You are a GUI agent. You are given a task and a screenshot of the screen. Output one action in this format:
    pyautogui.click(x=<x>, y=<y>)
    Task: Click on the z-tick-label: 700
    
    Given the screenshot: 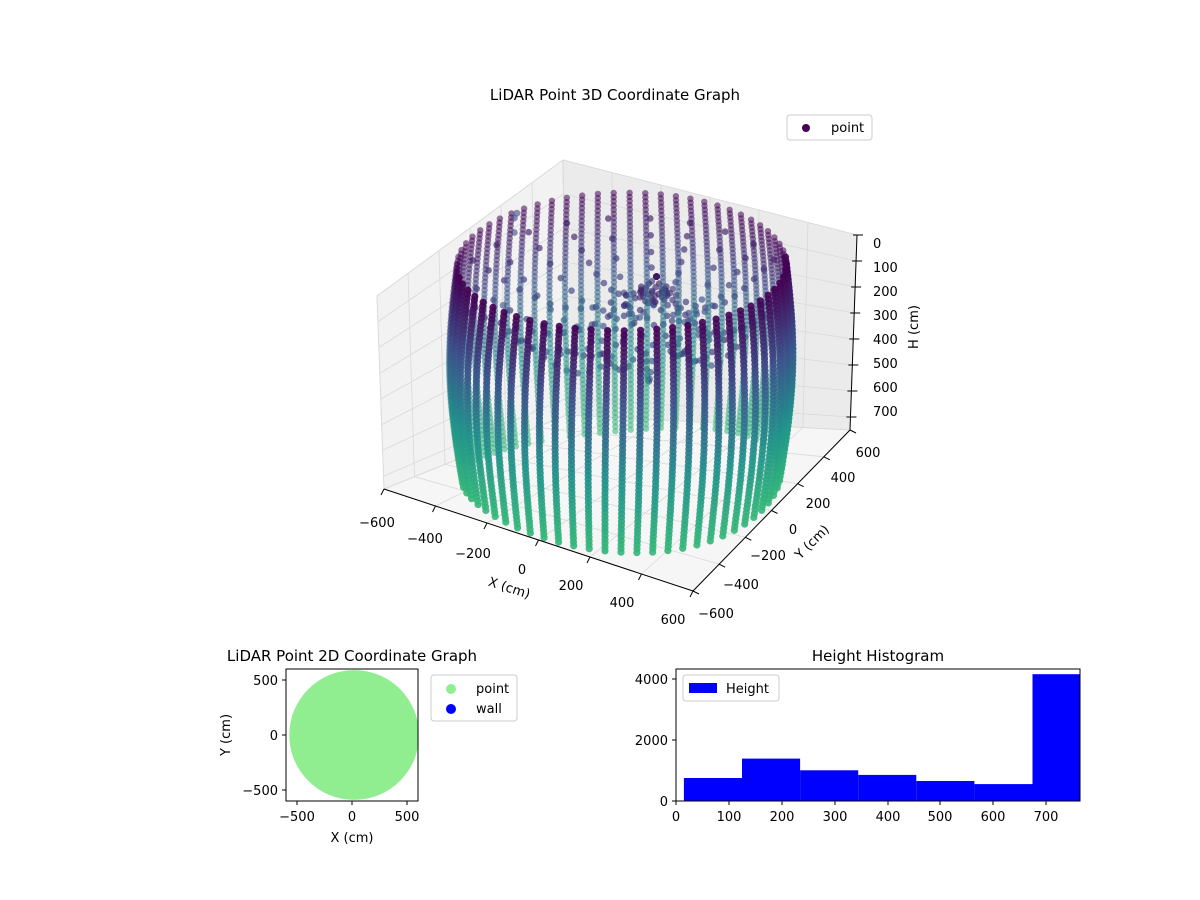 What is the action you would take?
    pyautogui.click(x=885, y=412)
    